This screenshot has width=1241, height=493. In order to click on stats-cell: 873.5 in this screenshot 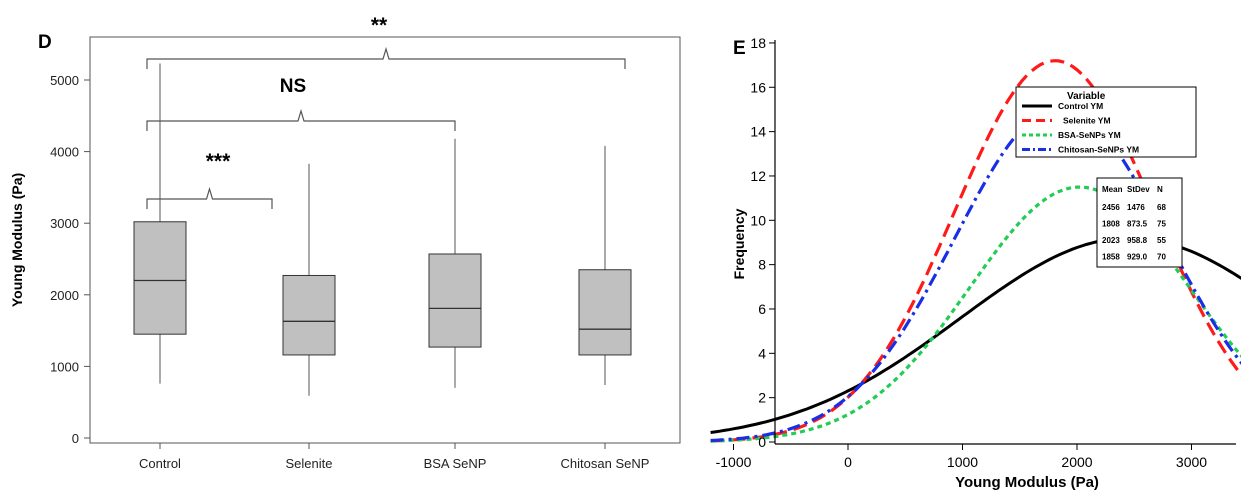, I will do `click(1137, 224)`.